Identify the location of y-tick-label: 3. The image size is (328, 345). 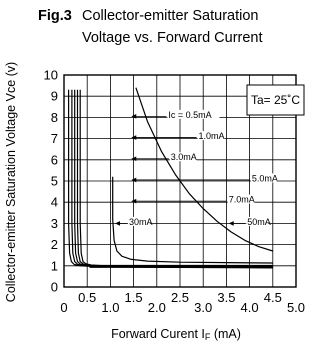
(54, 223).